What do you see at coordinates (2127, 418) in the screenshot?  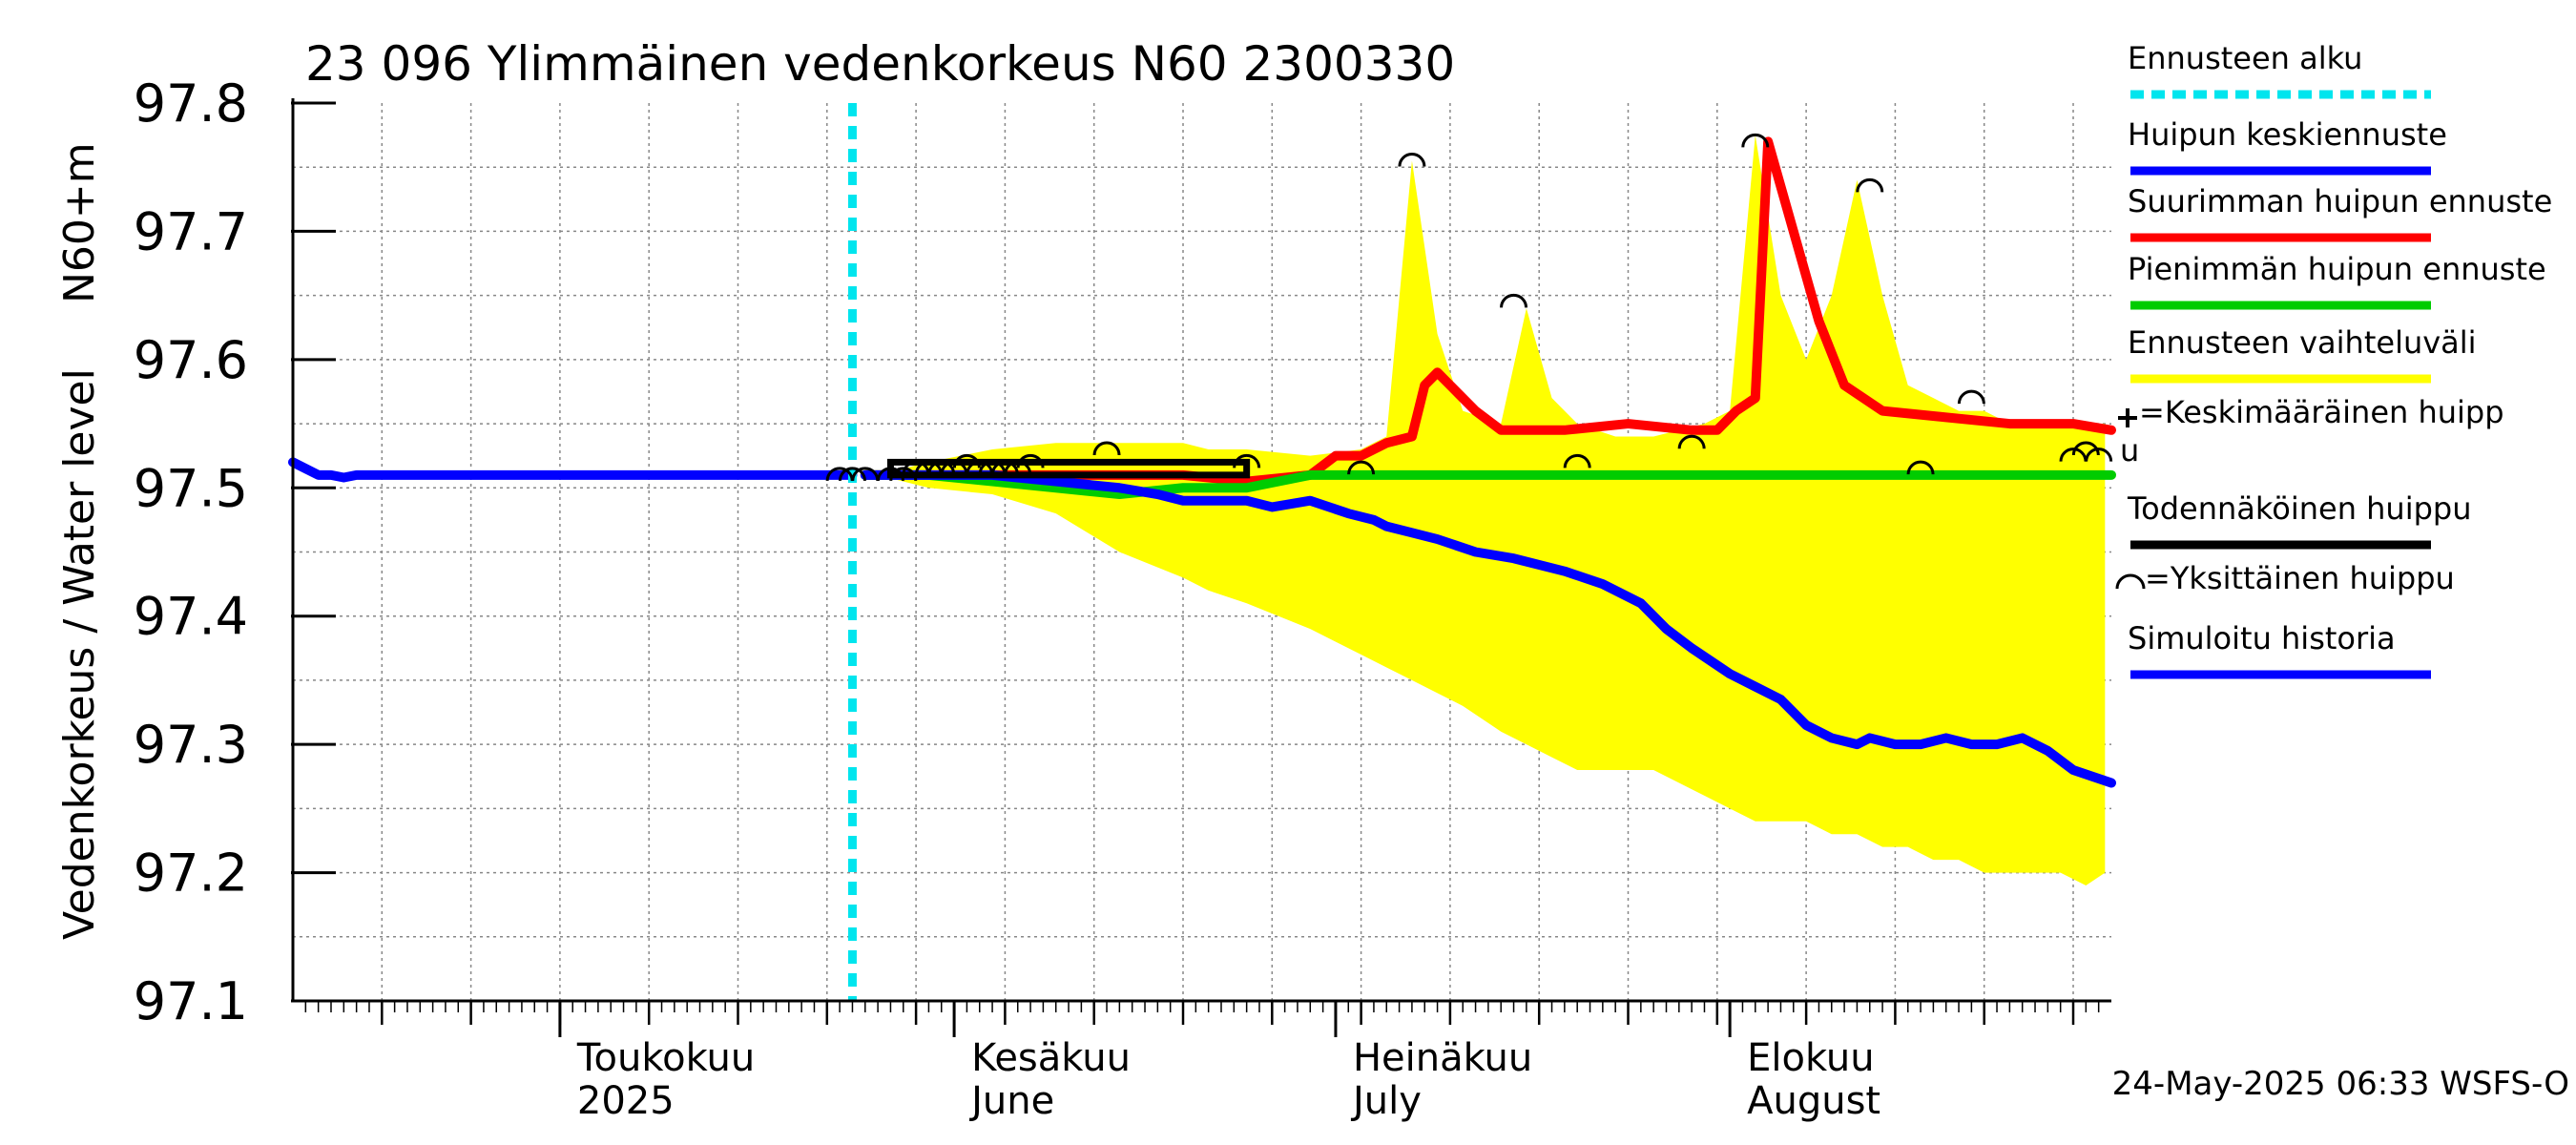 I see `average-peak-symbol` at bounding box center [2127, 418].